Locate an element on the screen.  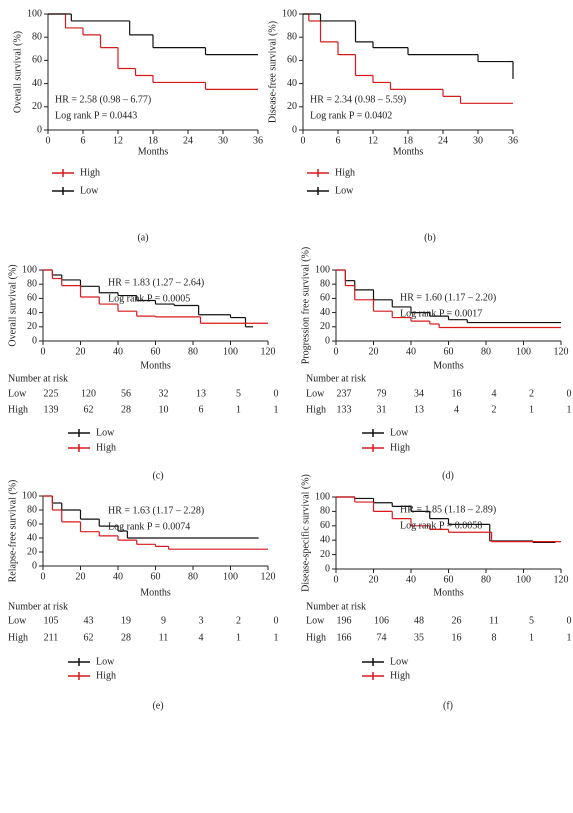
panel-label: (f) is located at coordinates (448, 705).